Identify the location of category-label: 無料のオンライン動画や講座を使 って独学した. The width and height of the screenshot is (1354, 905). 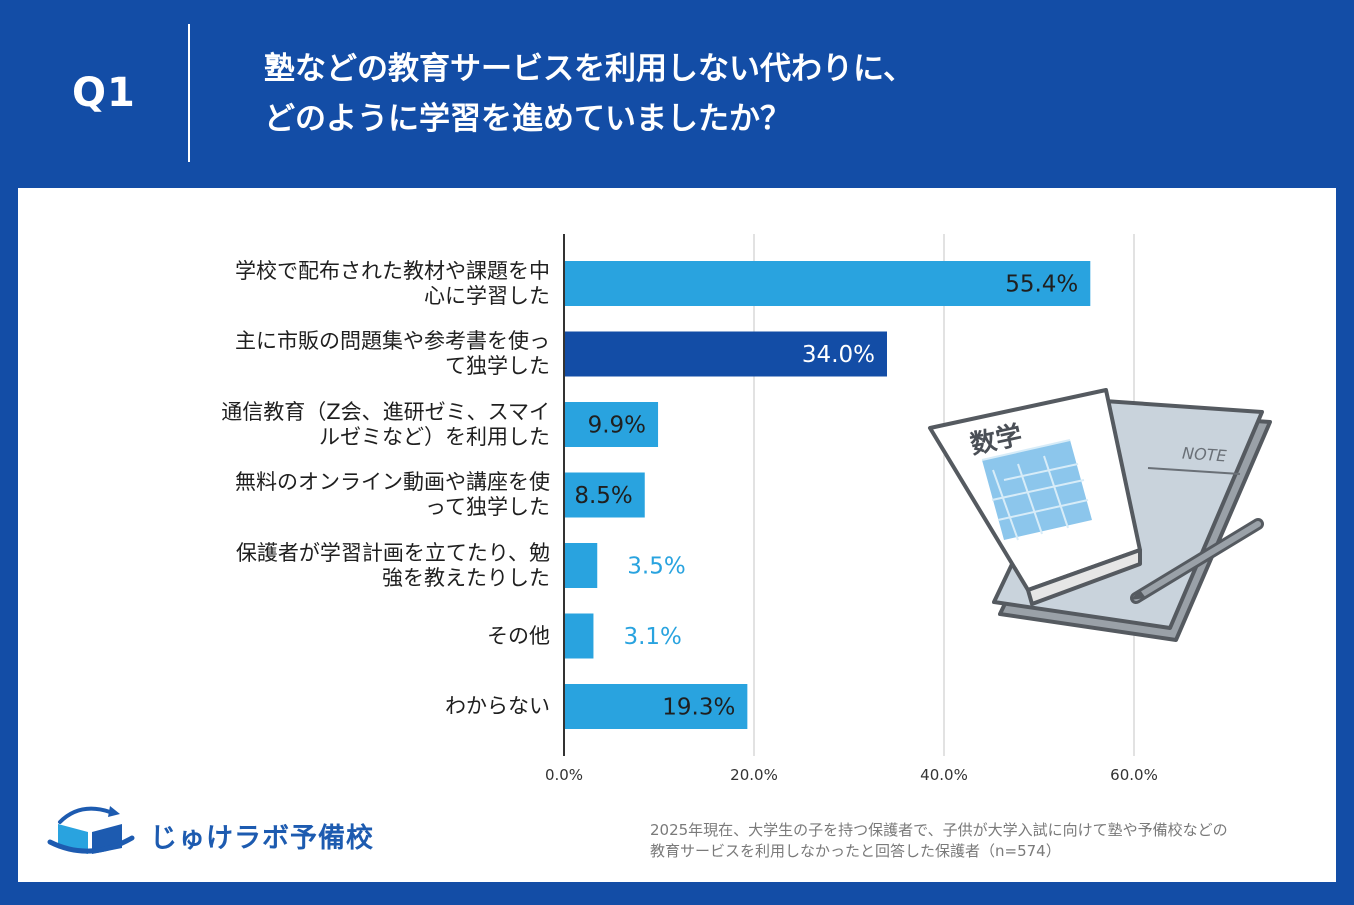
(340, 495).